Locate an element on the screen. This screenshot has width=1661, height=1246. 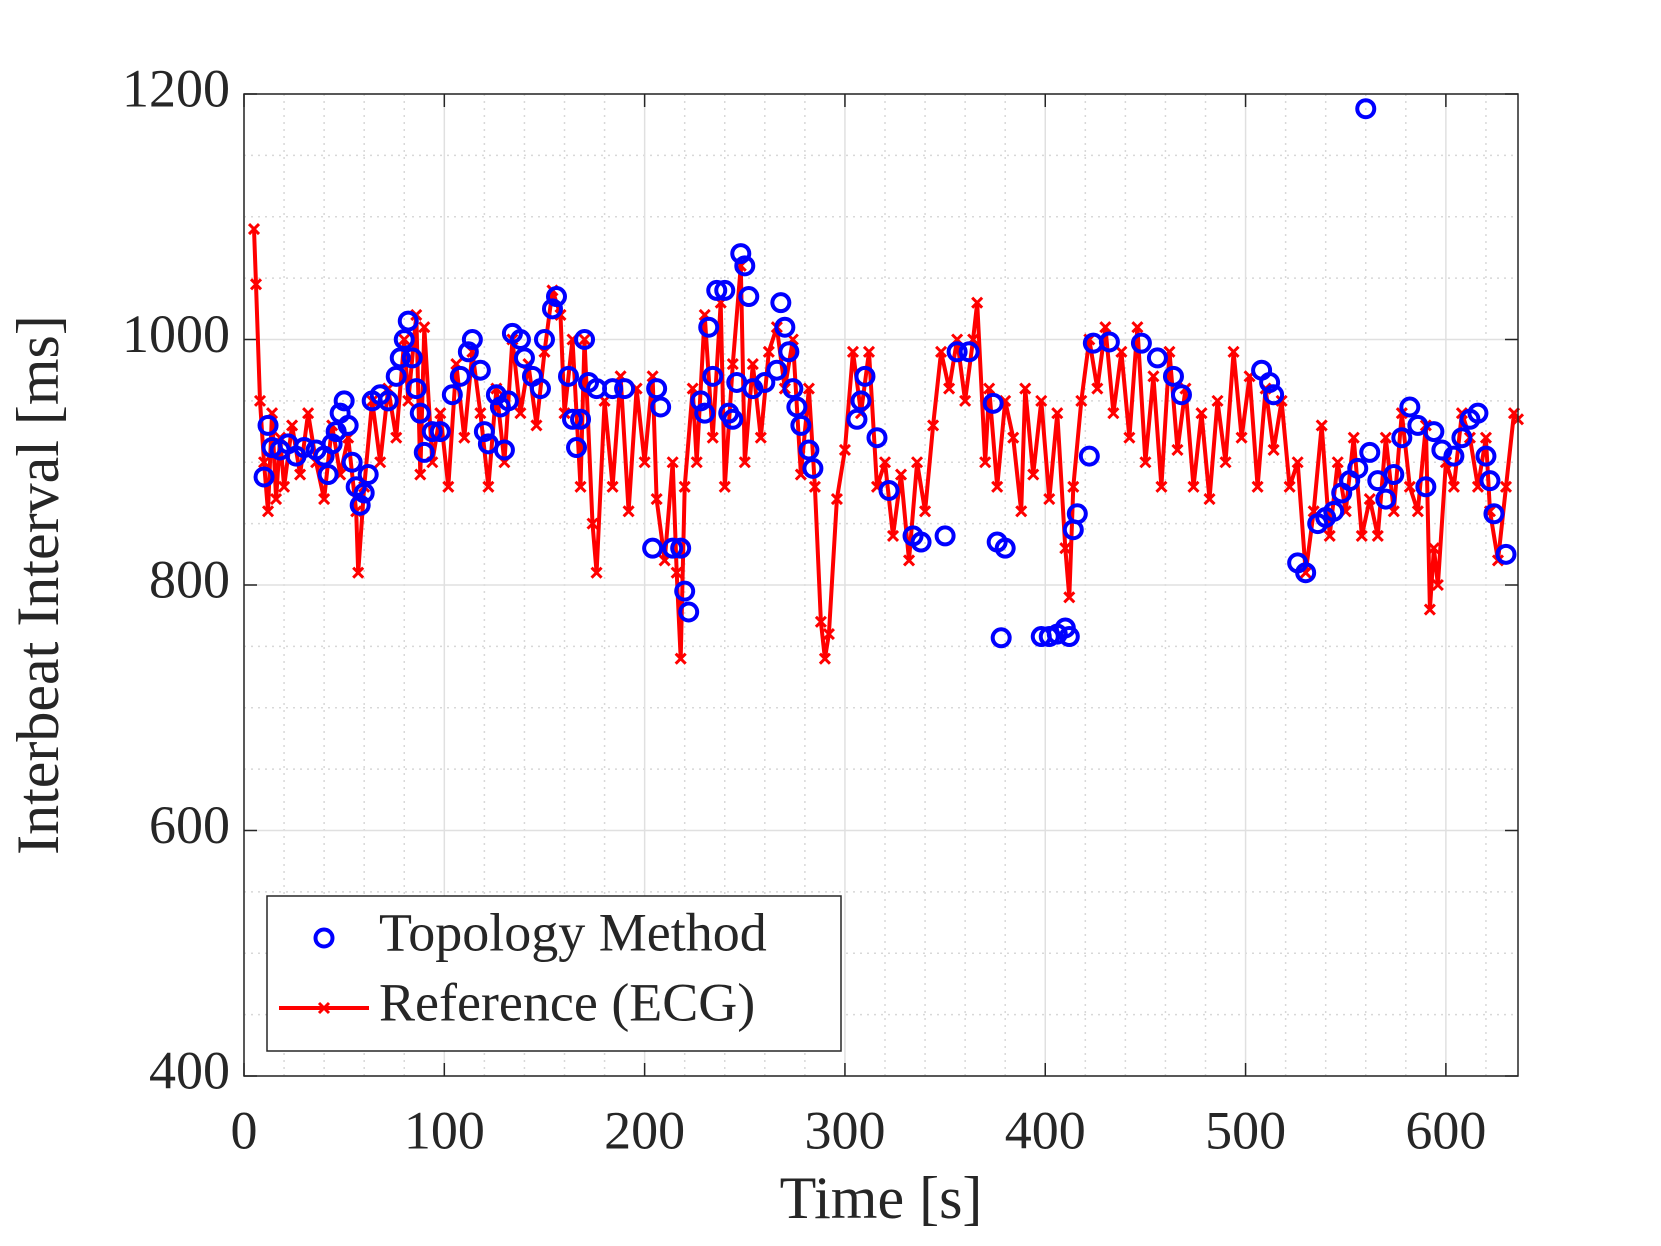
x-tick-label: 500 is located at coordinates (1245, 1130).